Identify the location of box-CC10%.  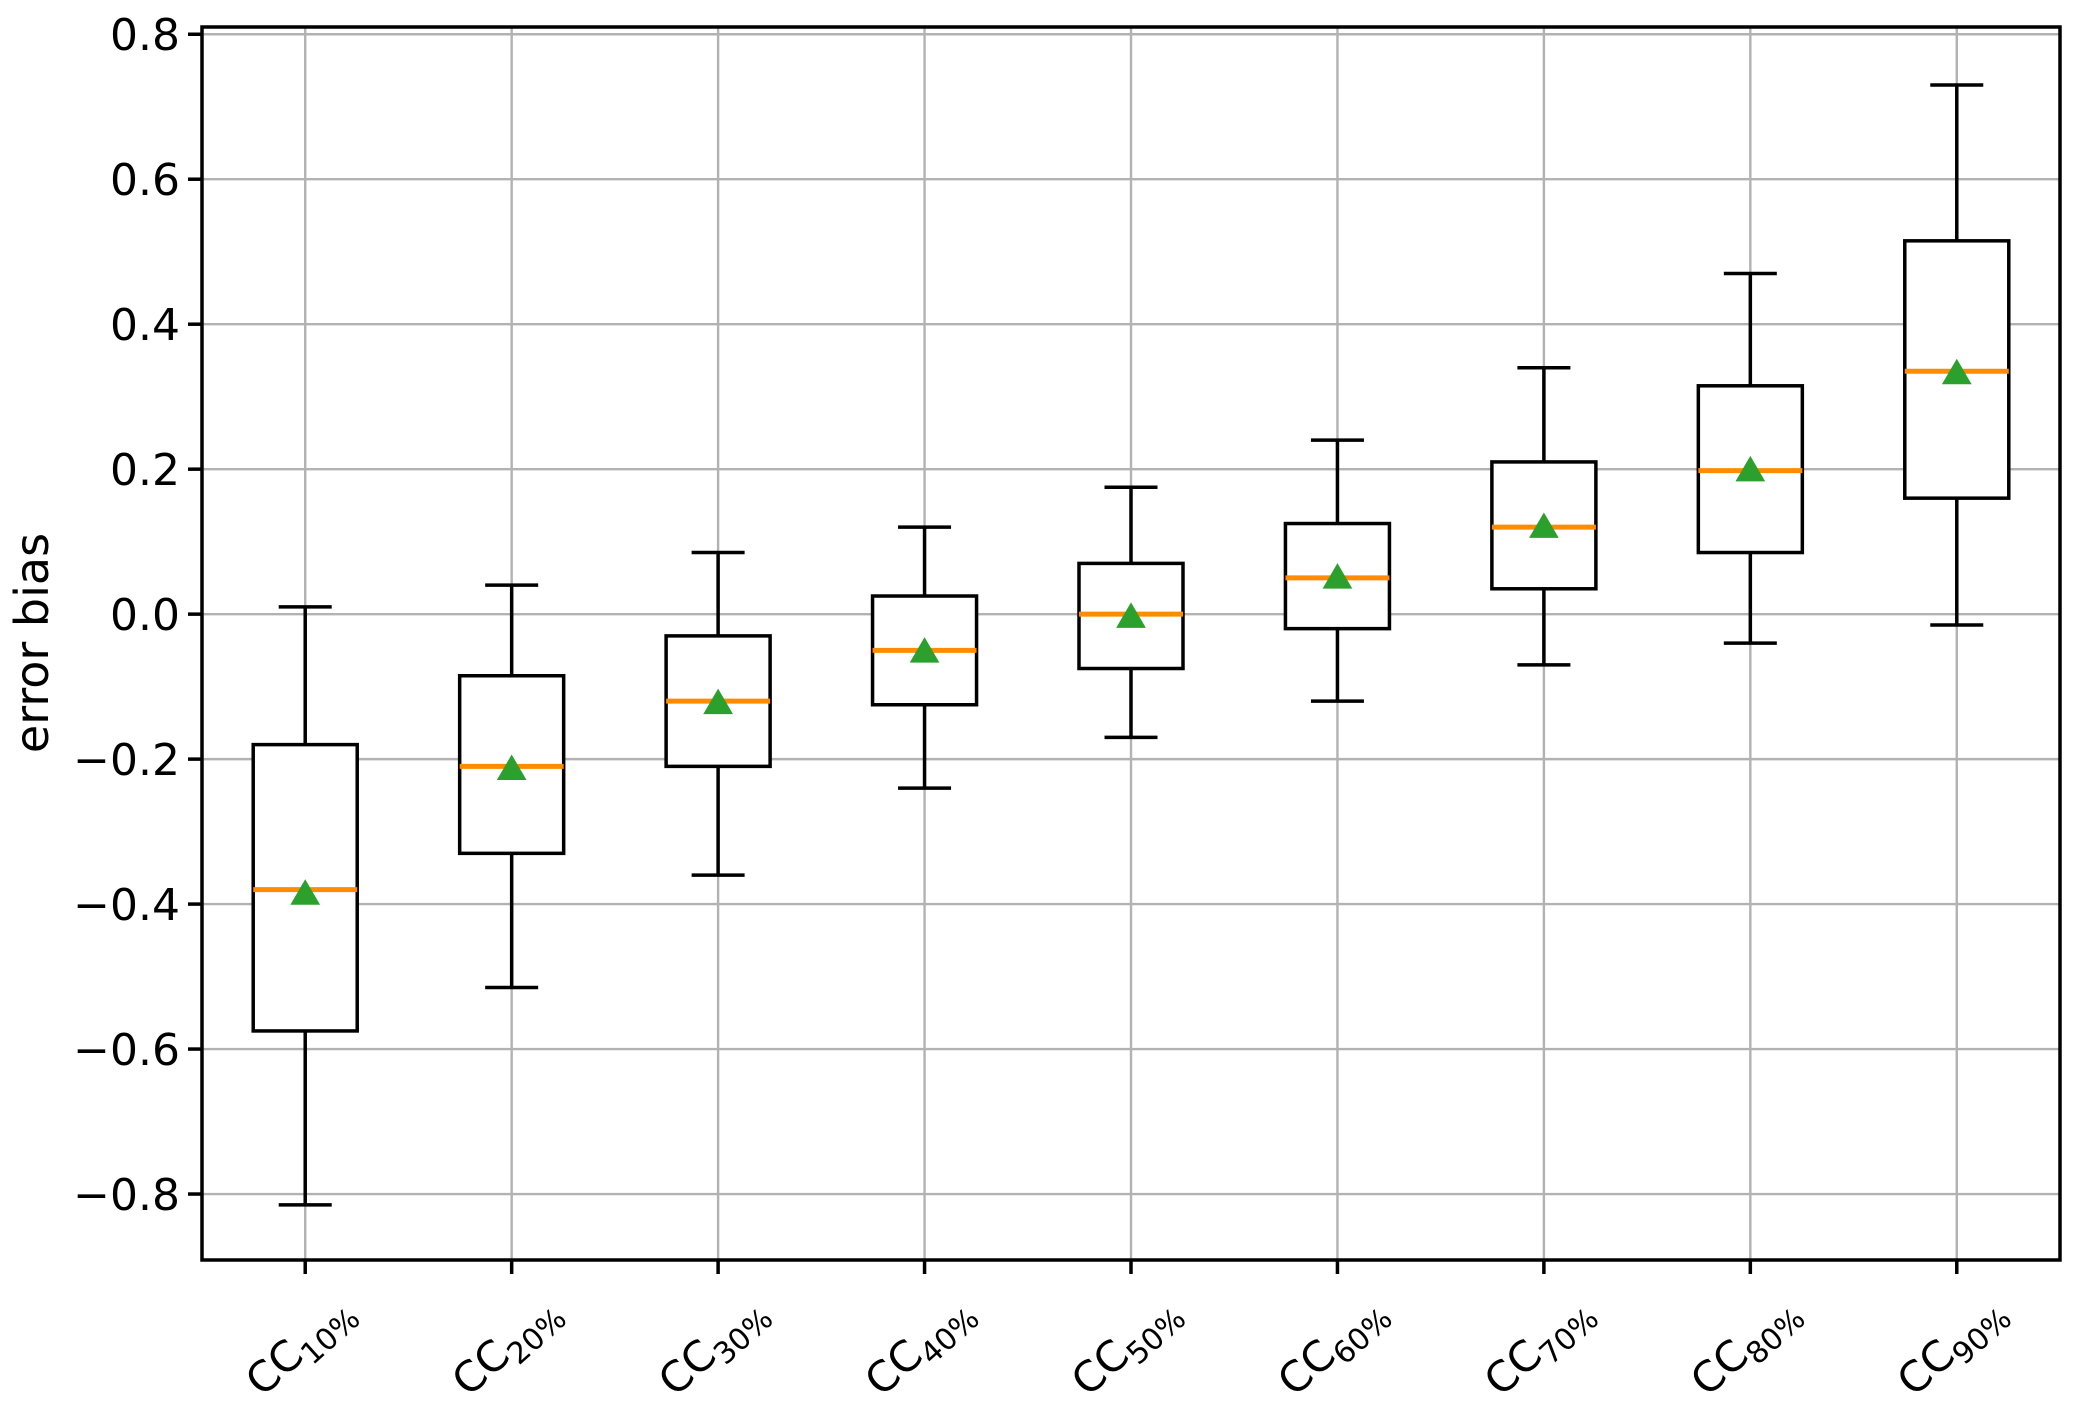
(305, 906).